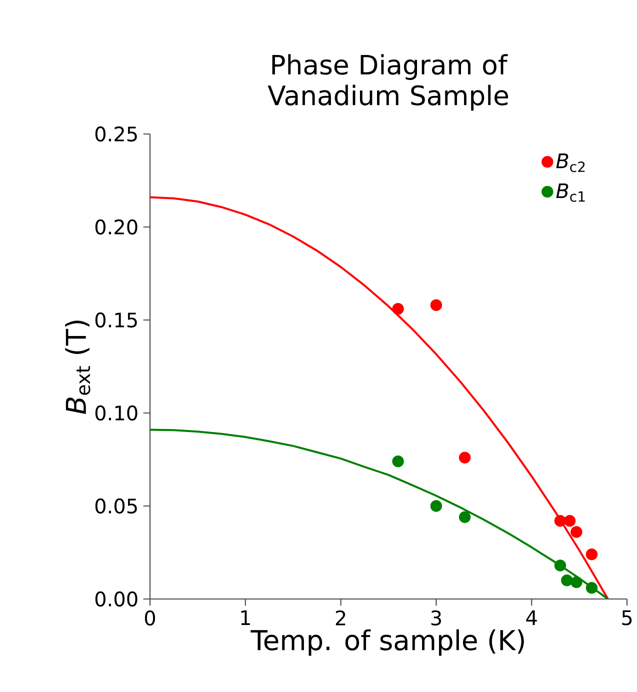 The width and height of the screenshot is (637, 692). Describe the element at coordinates (116, 413) in the screenshot. I see `y-tick-label: 0.10` at that location.